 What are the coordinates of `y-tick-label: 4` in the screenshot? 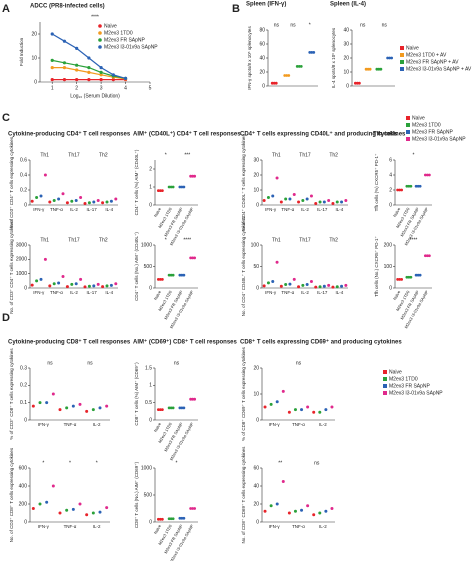 It's located at (390, 175).